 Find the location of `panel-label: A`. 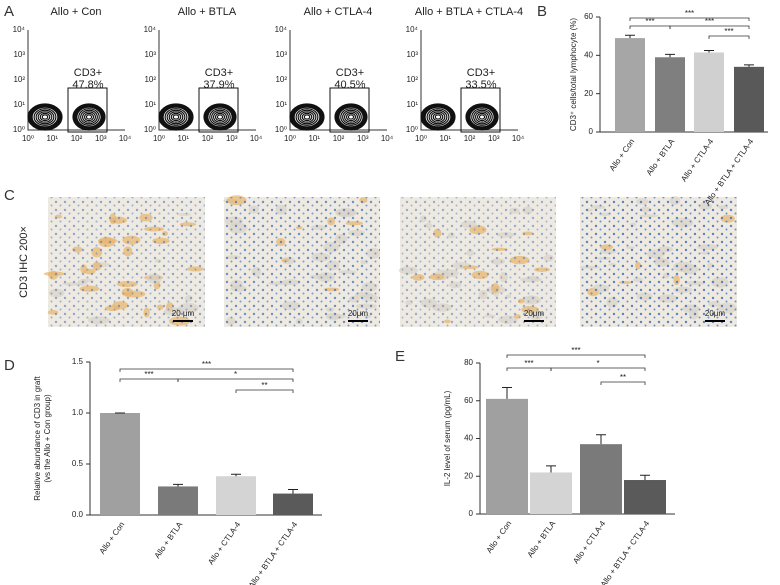

panel-label: A is located at coordinates (9, 11).